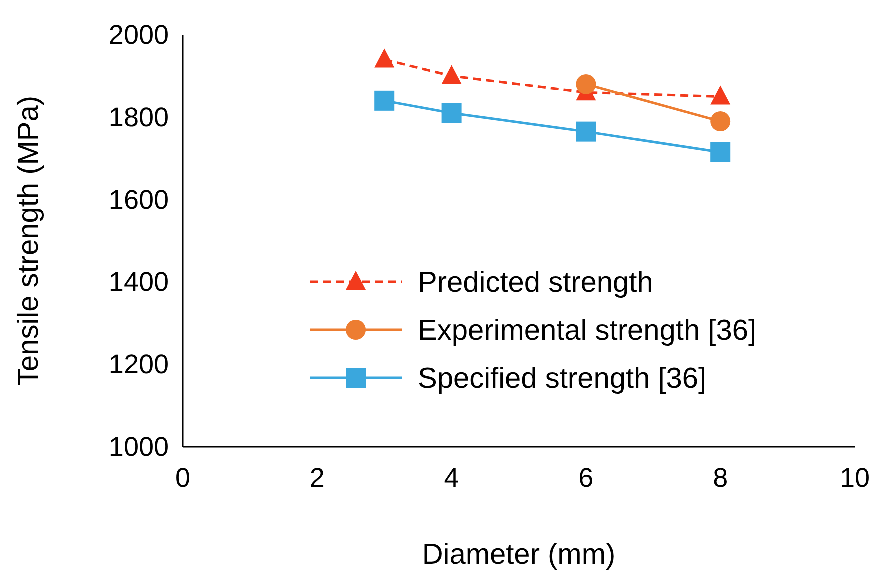  Describe the element at coordinates (452, 478) in the screenshot. I see `x-tick-label: 4` at that location.